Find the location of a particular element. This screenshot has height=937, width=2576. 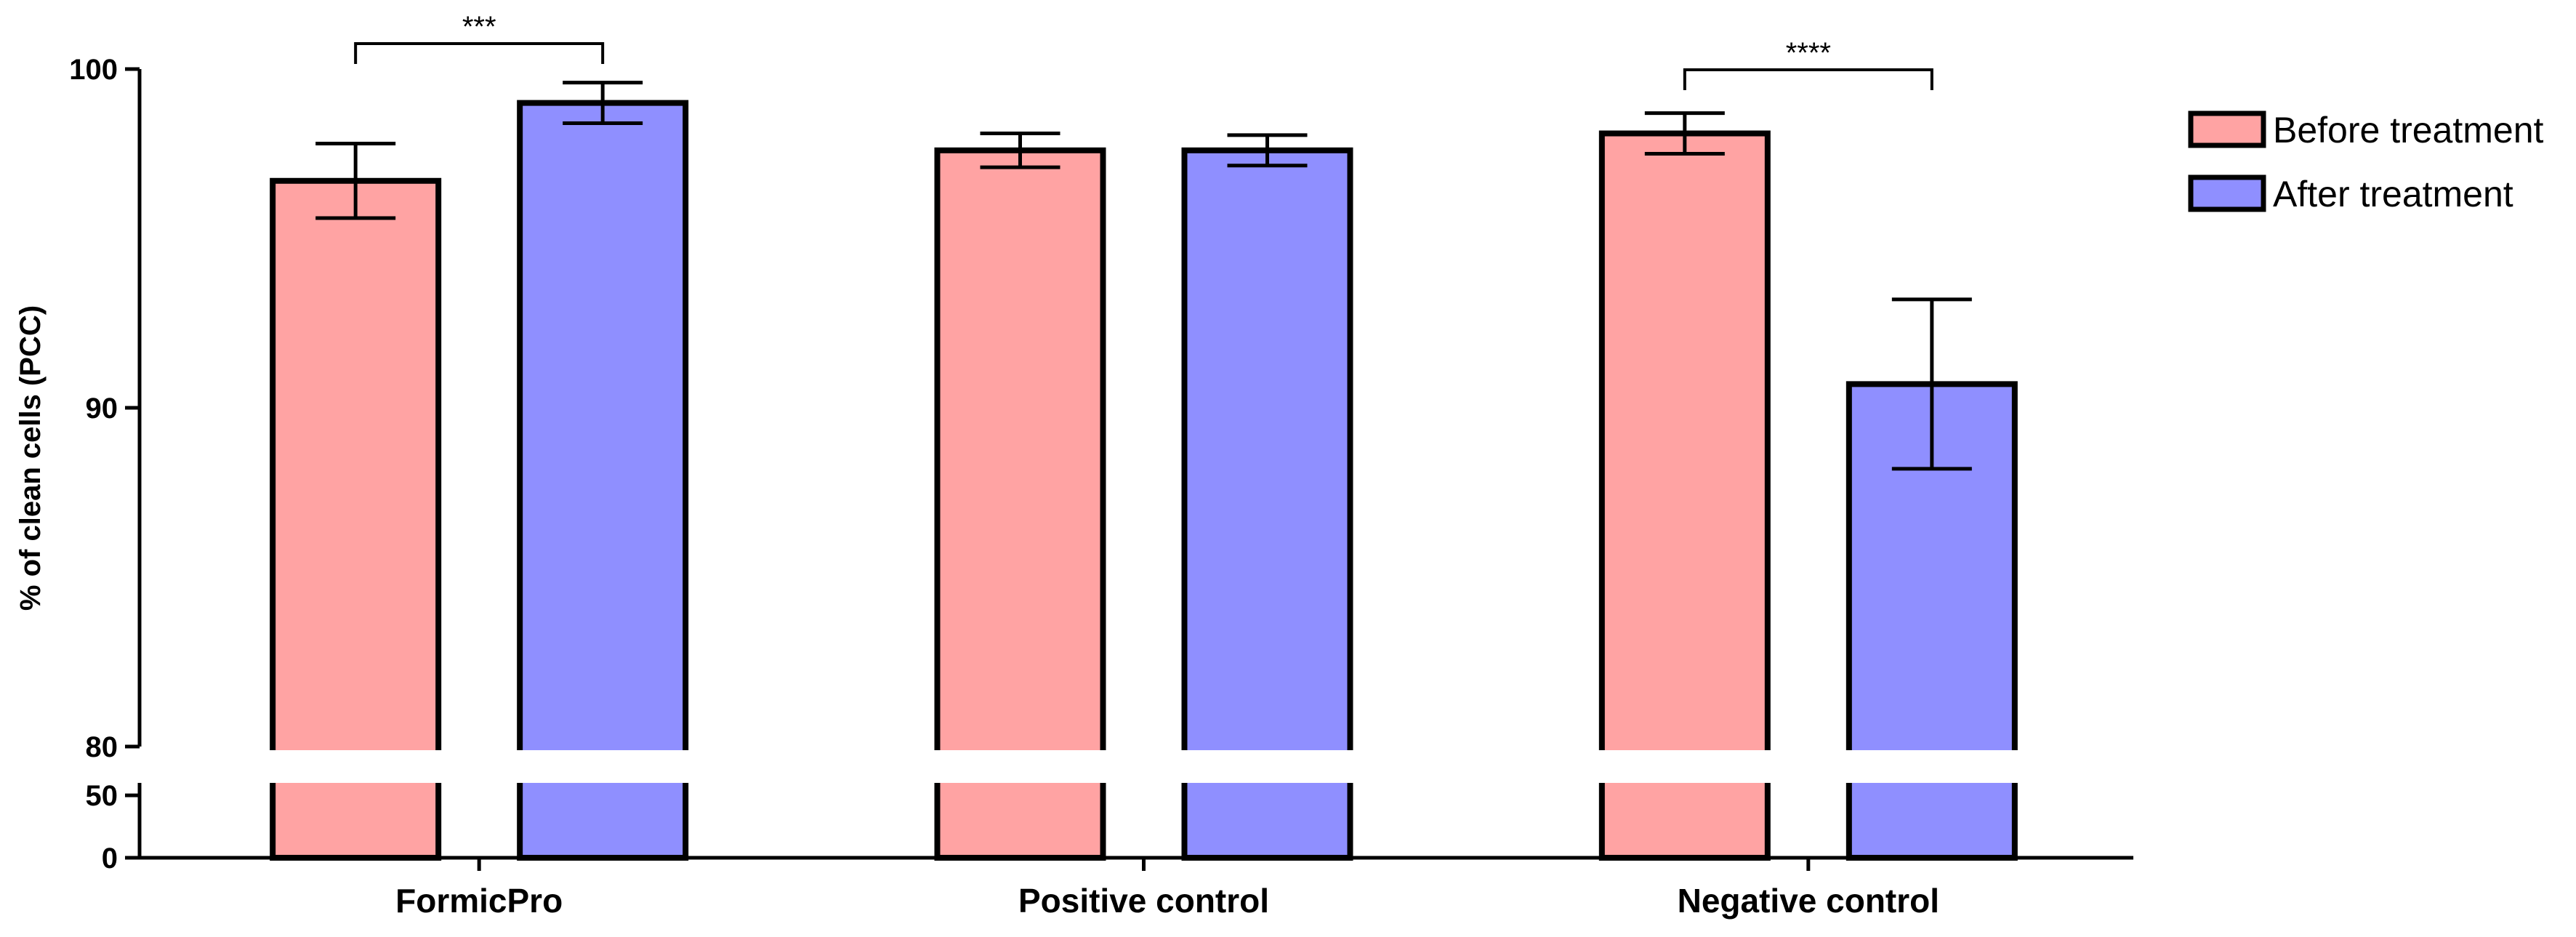

category-label-0: FormicPro is located at coordinates (479, 901).